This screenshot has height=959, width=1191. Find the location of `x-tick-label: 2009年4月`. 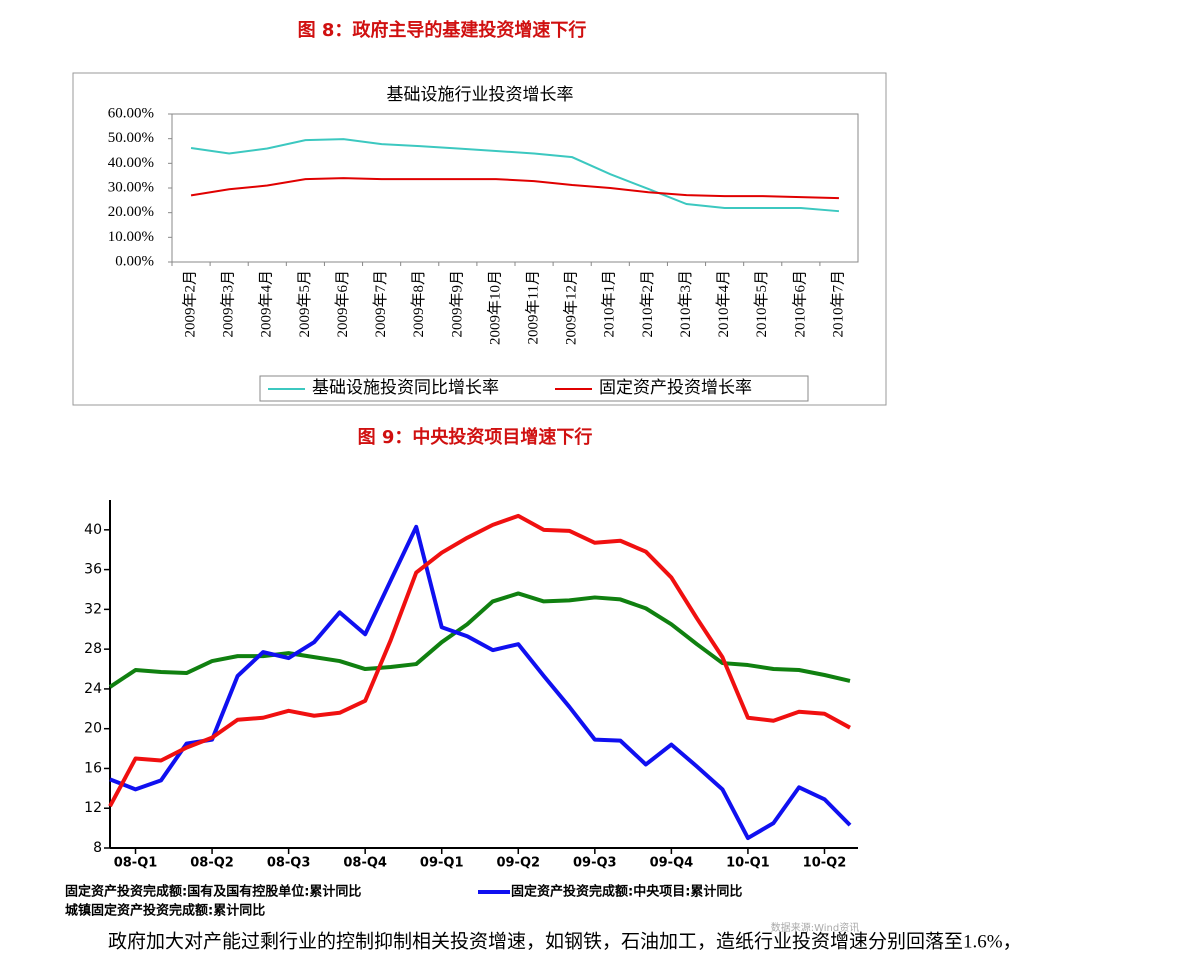

x-tick-label: 2009年4月 is located at coordinates (266, 304).